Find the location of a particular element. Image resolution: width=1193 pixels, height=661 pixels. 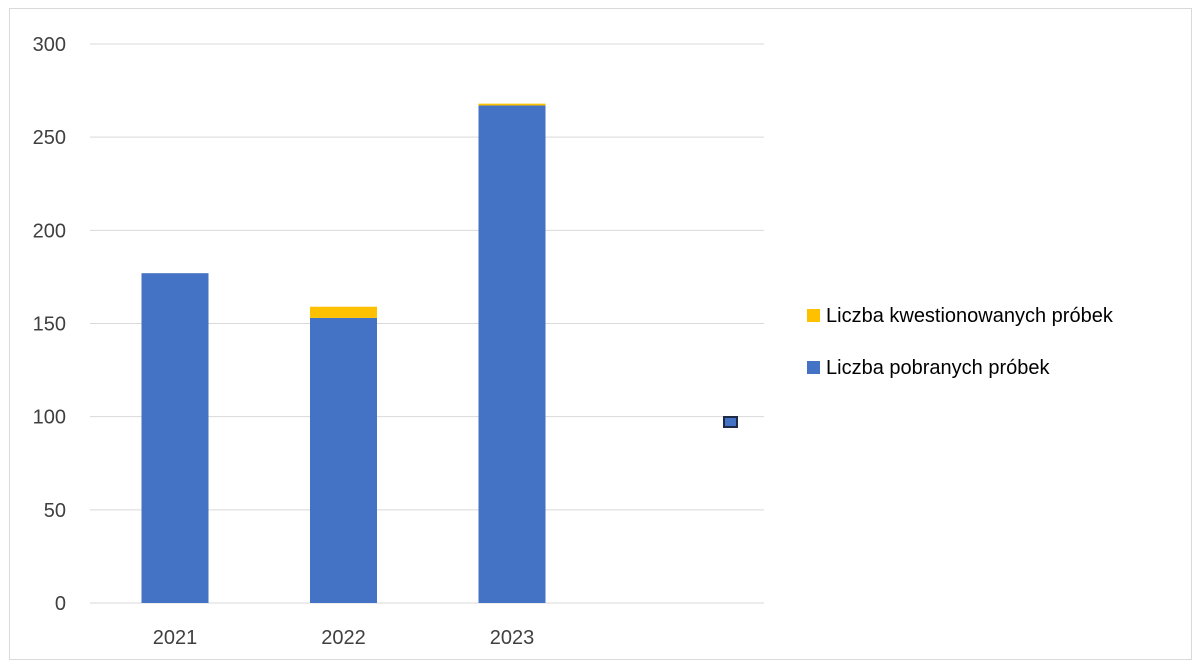

x-tick-label: 2022 is located at coordinates (343, 638).